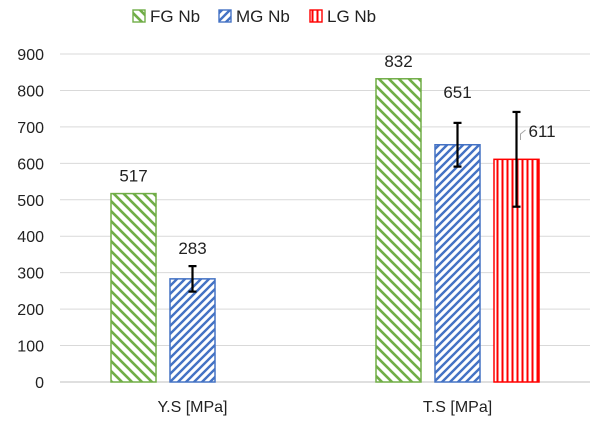 This screenshot has width=596, height=429. What do you see at coordinates (30, 347) in the screenshot?
I see `y-tick-label: 100` at bounding box center [30, 347].